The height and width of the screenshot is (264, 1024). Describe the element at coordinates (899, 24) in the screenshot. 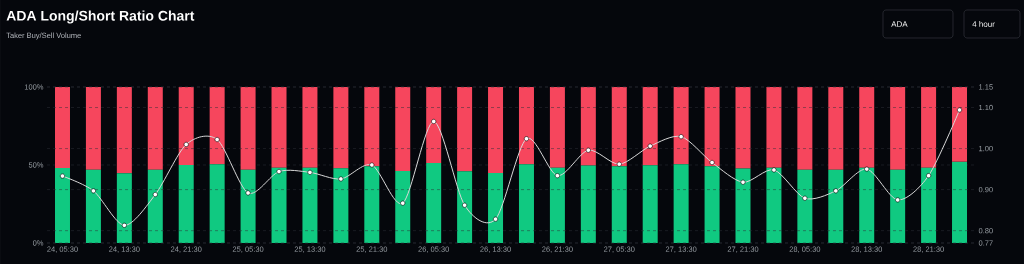

I see `text: ADA` at that location.